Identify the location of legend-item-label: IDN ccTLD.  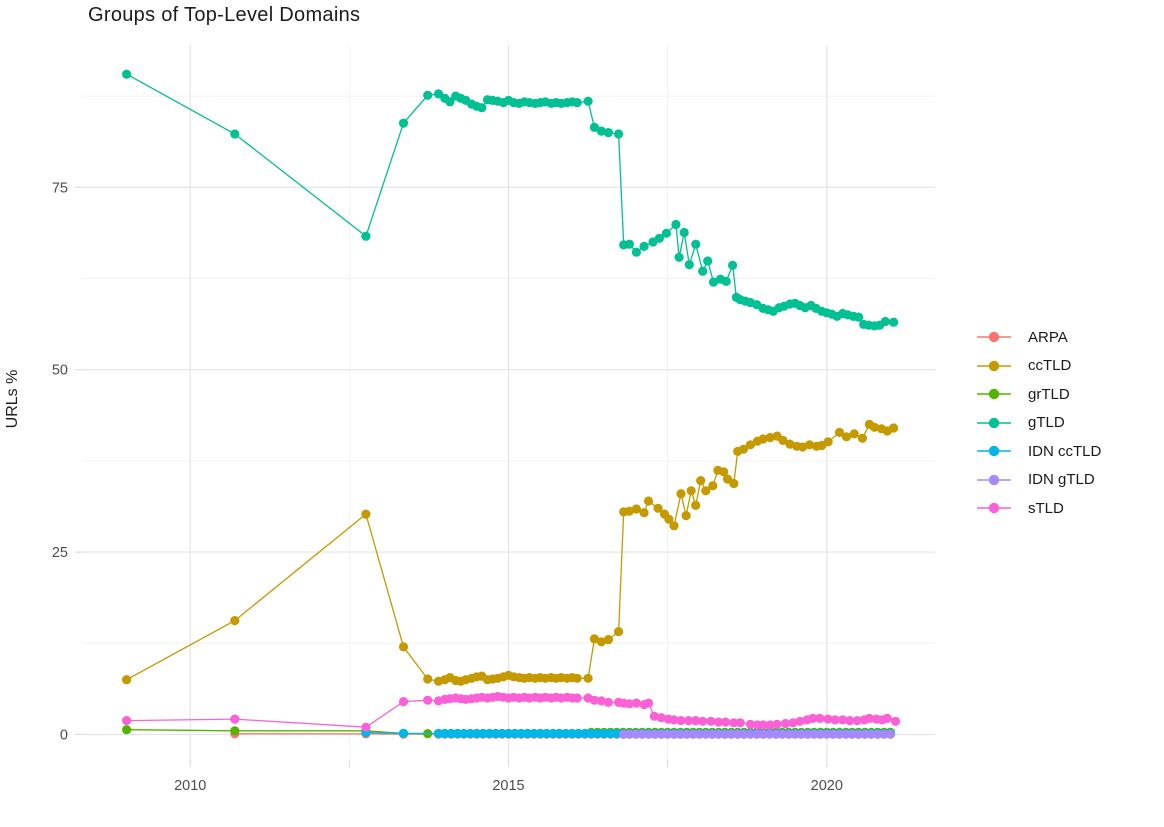
(1065, 451).